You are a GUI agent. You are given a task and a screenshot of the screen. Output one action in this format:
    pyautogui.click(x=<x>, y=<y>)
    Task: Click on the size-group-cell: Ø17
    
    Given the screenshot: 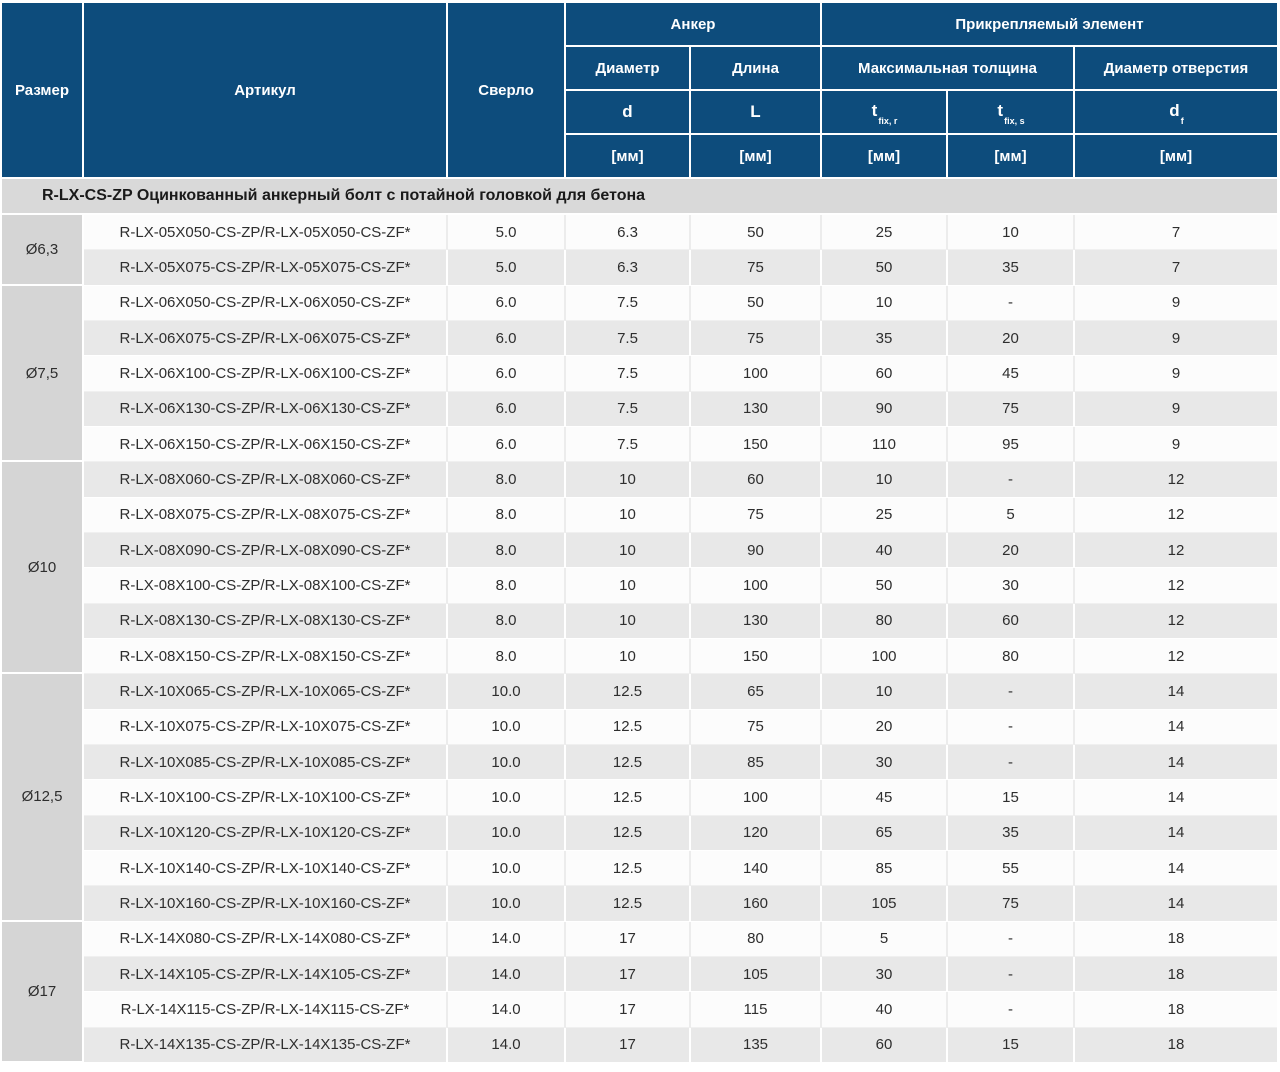 What is the action you would take?
    pyautogui.click(x=43, y=992)
    